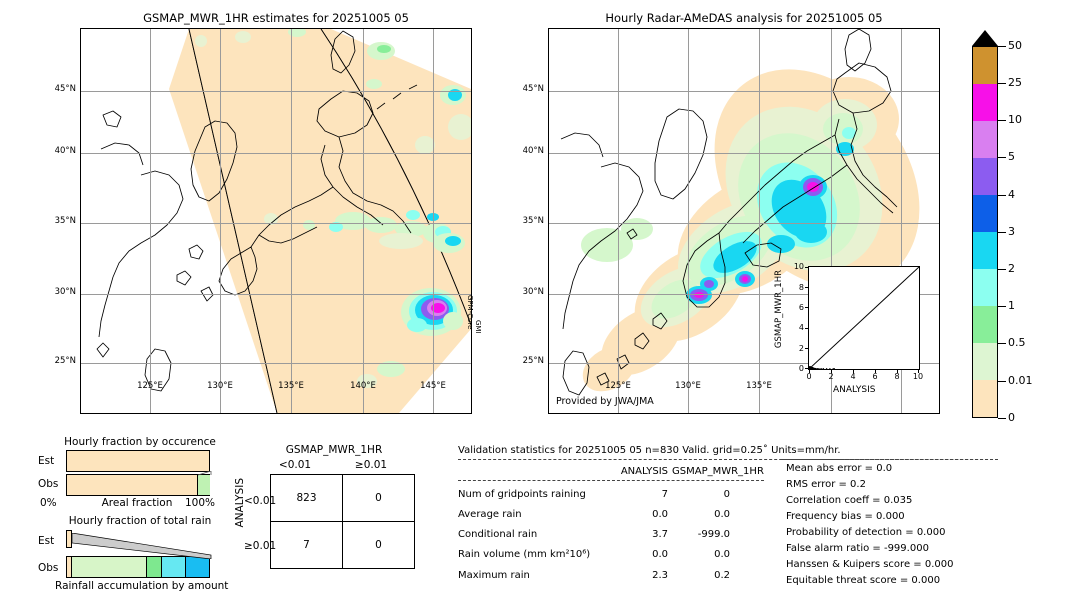 The height and width of the screenshot is (612, 1080). I want to click on left-lat-label-35: 35°N, so click(65, 221).